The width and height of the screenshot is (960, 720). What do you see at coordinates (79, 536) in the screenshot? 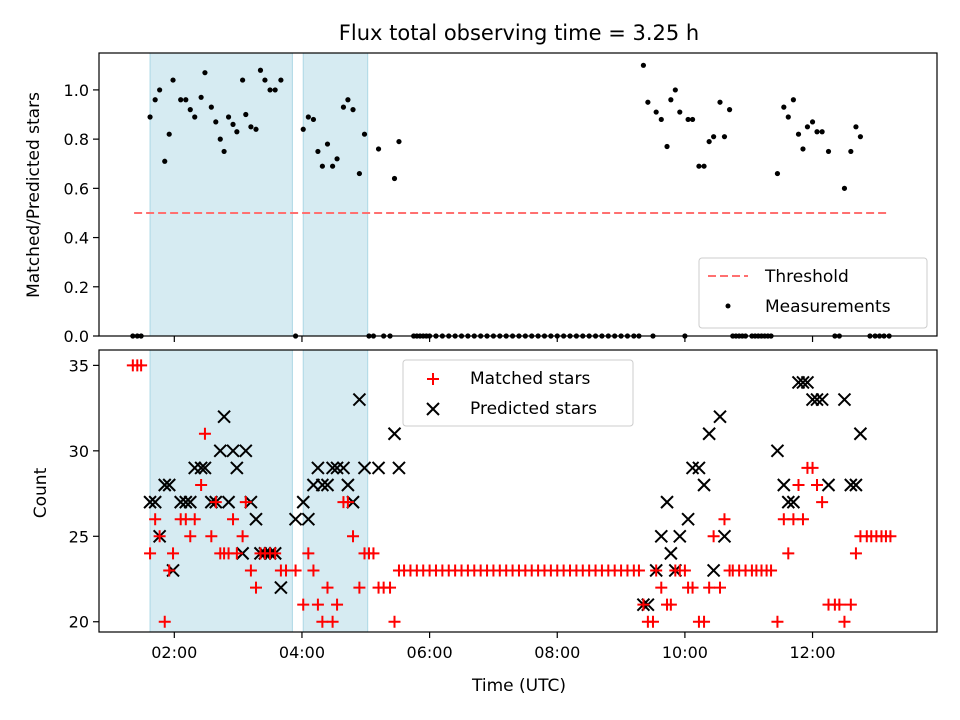
I see `y-tick-label: 25` at bounding box center [79, 536].